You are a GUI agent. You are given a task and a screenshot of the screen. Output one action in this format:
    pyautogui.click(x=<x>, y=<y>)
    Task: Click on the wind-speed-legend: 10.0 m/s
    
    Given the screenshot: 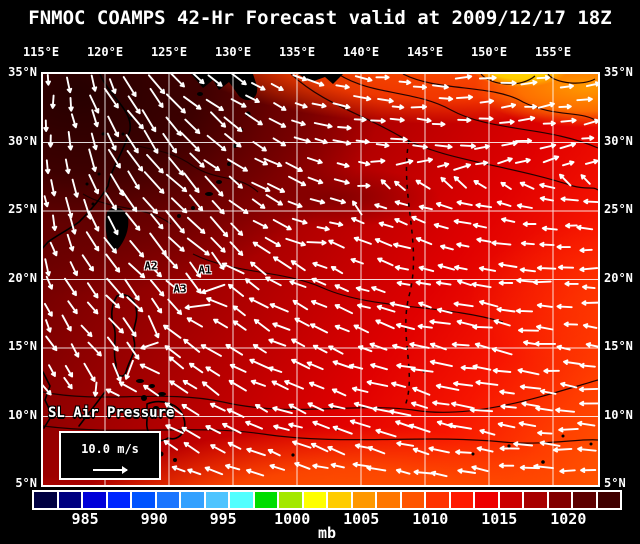 What is the action you would take?
    pyautogui.click(x=110, y=455)
    